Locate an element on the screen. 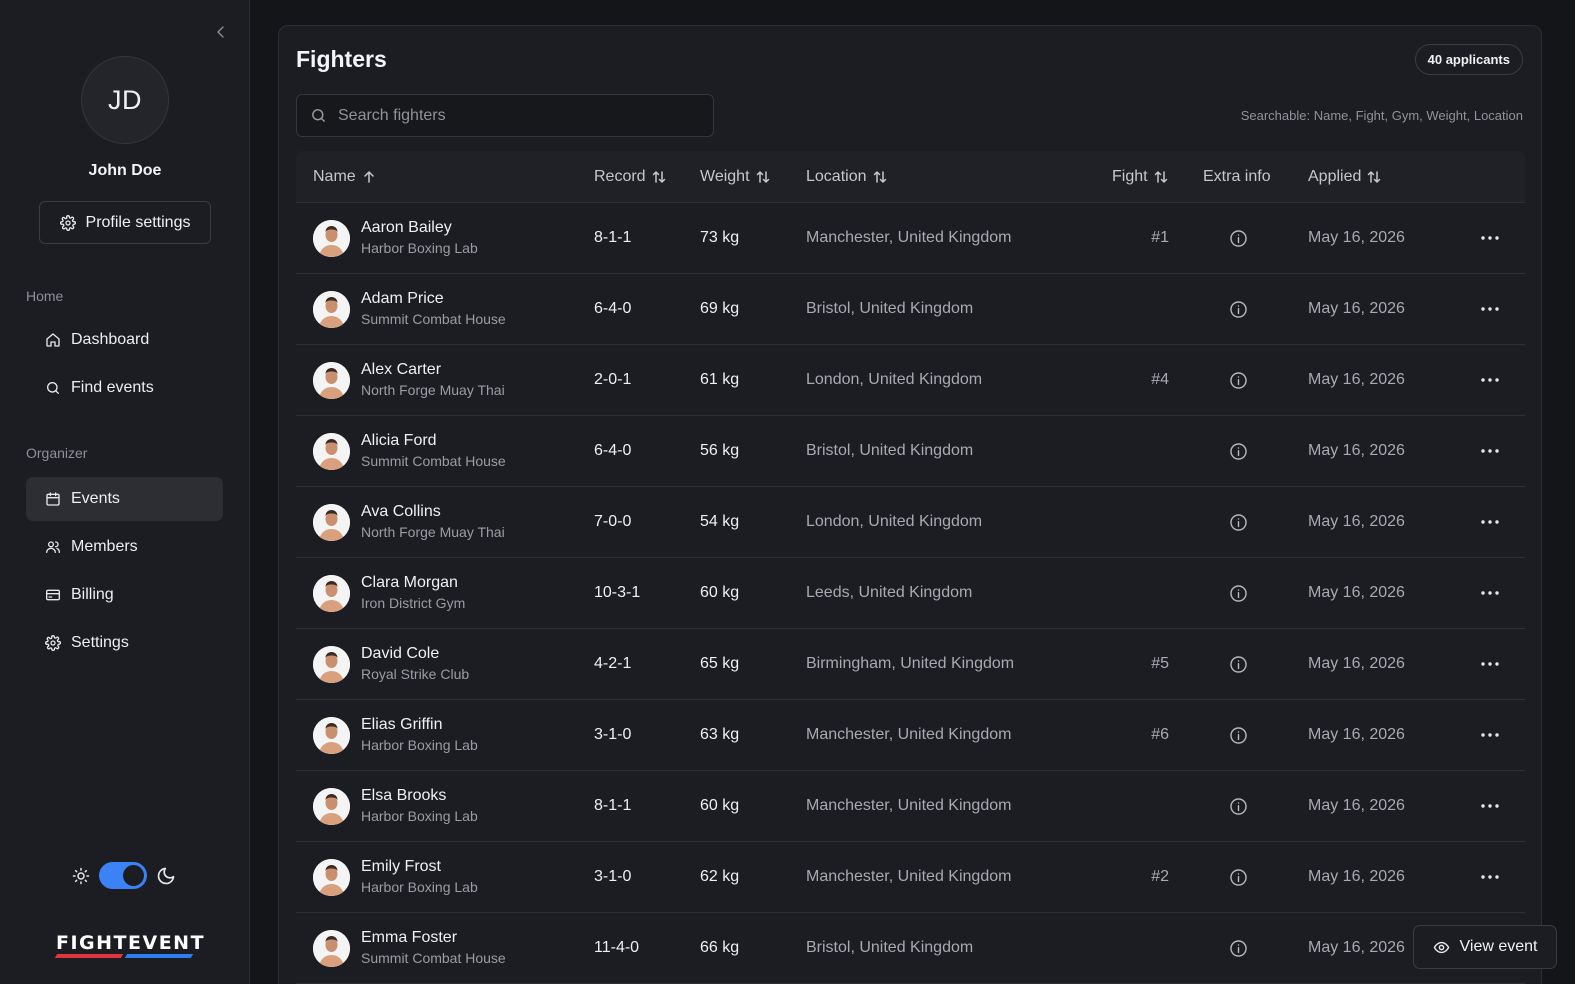  fighter-name-cell: Clara Morgan Iron District Gym is located at coordinates (413, 593).